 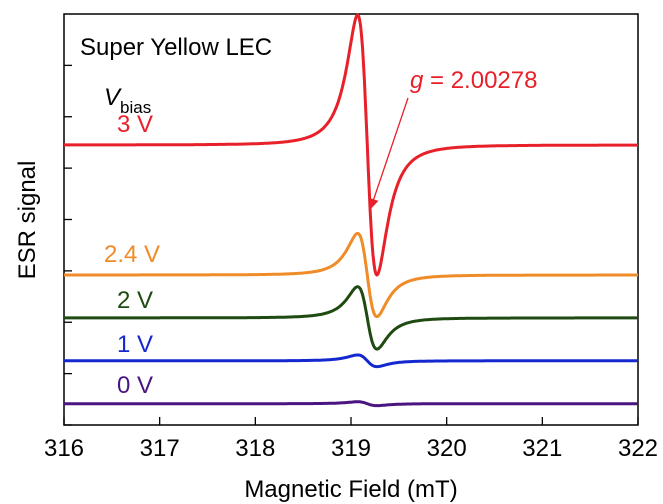 What do you see at coordinates (255, 448) in the screenshot?
I see `x-tick-label: 318` at bounding box center [255, 448].